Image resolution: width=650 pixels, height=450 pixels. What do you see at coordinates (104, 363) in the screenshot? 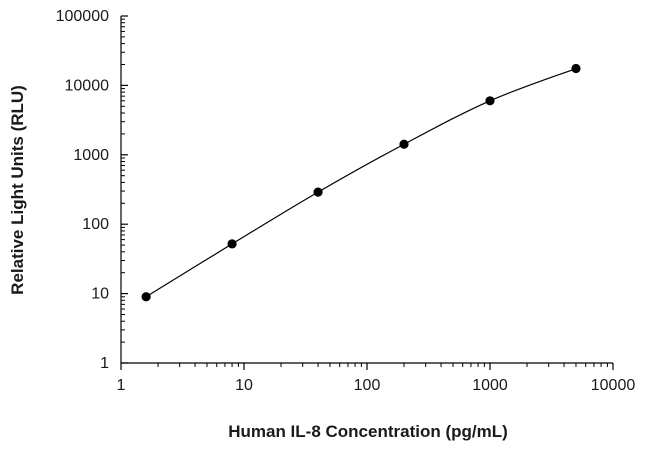
I see `y-tick-label: 1` at bounding box center [104, 363].